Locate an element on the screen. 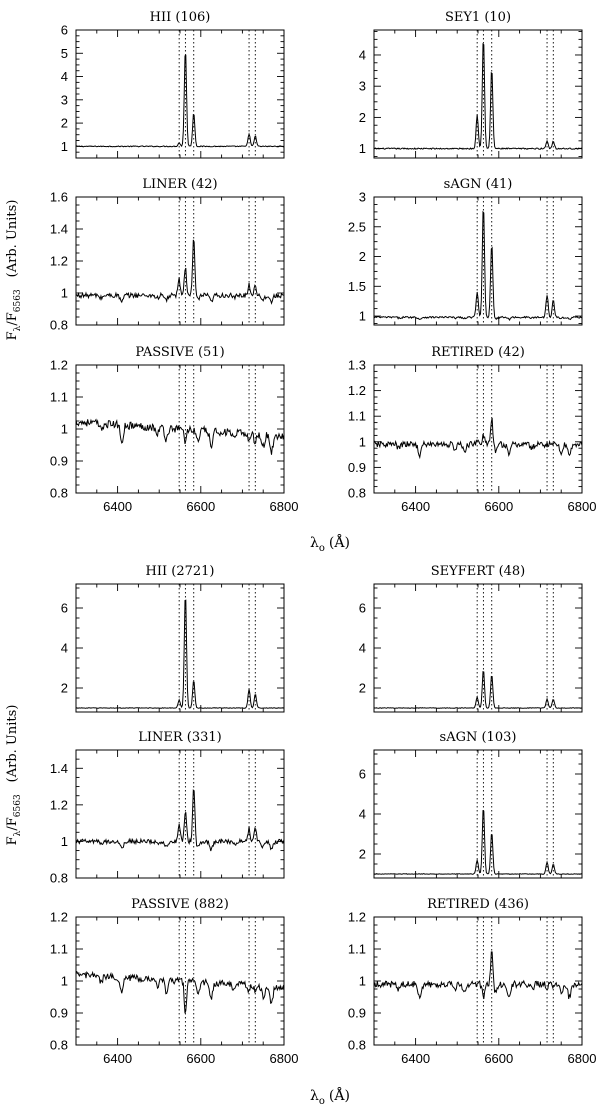  x-axis-unit: (Å) is located at coordinates (339, 542).